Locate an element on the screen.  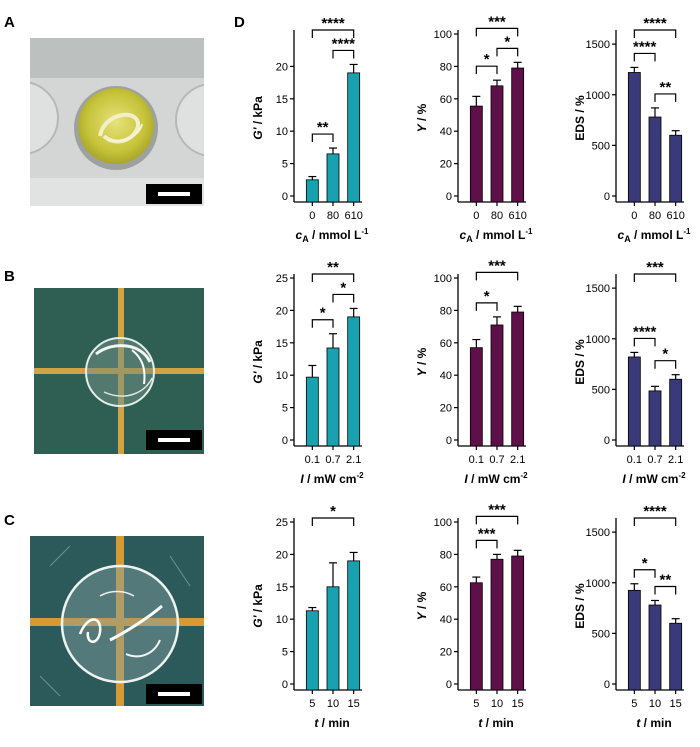
hydrogel-photo-c is located at coordinates (117, 621).